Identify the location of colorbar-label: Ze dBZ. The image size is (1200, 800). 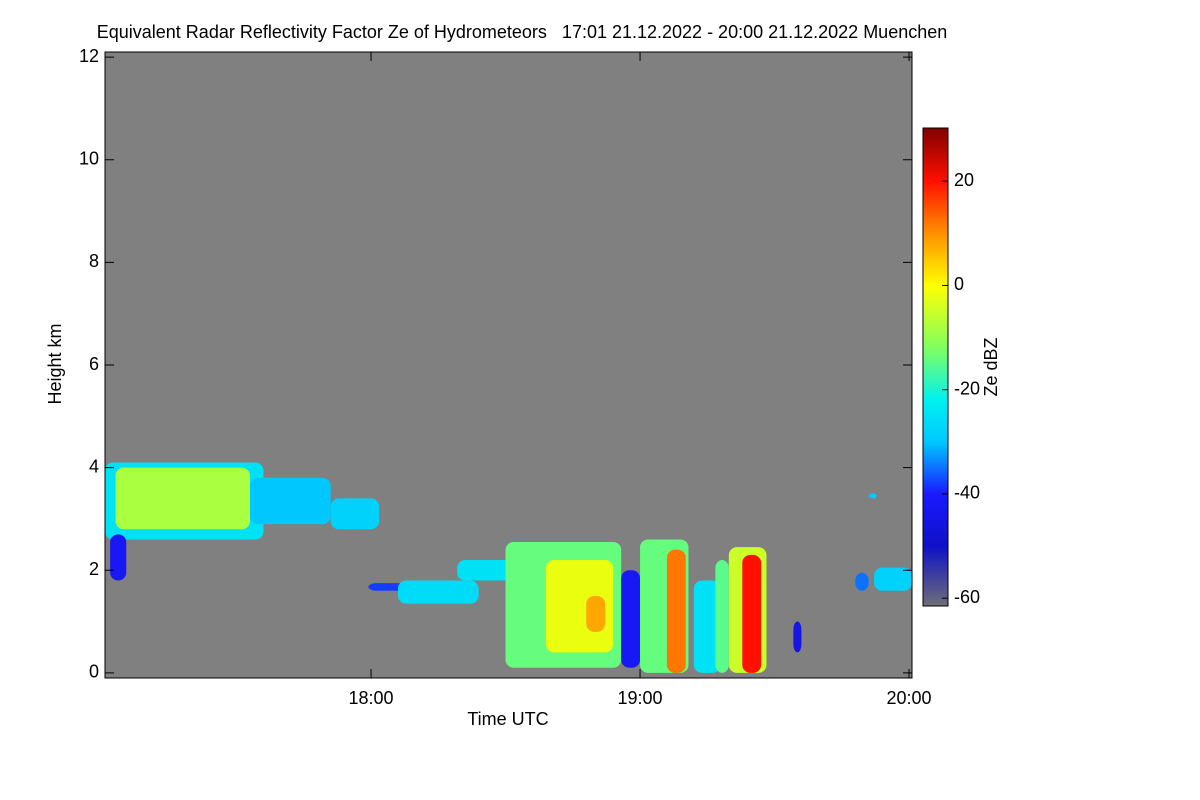
(991, 366).